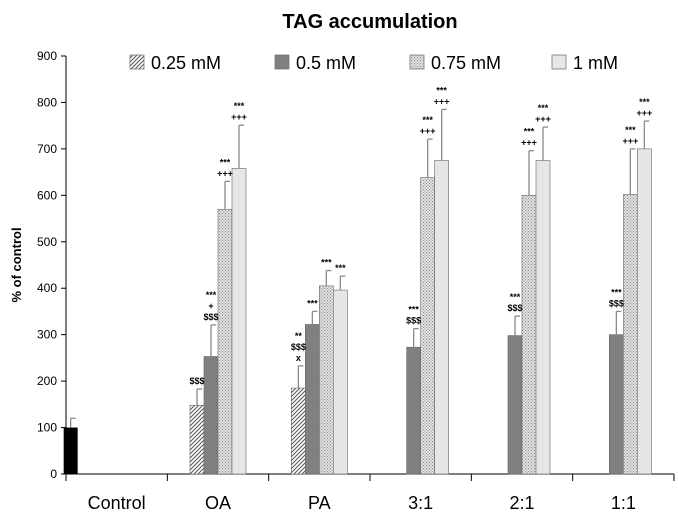 The height and width of the screenshot is (516, 678). Describe the element at coordinates (370, 493) in the screenshot. I see `x-axis: Control OA PA 3:1 2:1 1:1` at that location.